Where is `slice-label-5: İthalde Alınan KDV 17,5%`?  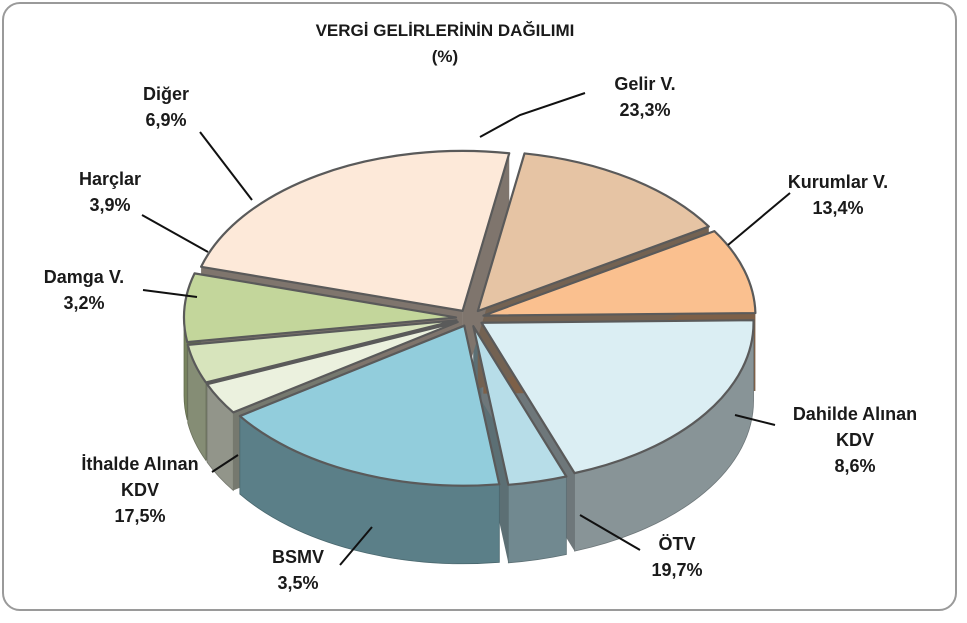
slice-label-5: İthalde Alınan KDV 17,5% is located at coordinates (139, 490).